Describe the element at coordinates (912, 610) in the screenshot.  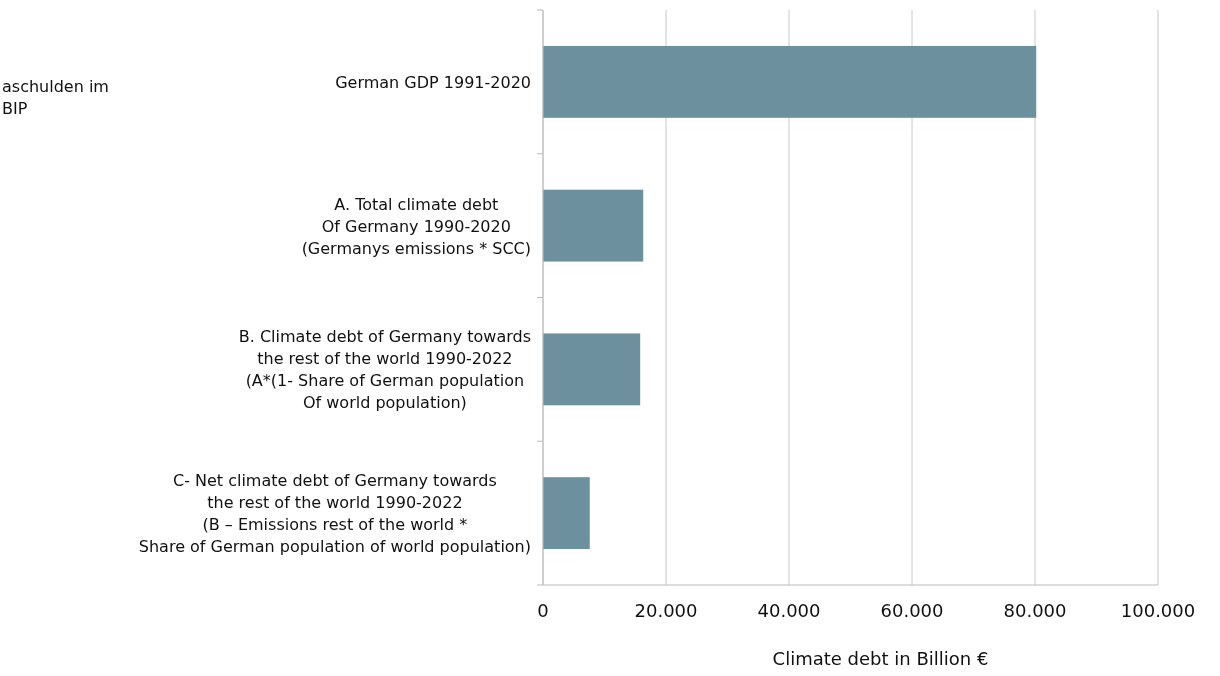
I see `x-tick-label: 60.000` at that location.